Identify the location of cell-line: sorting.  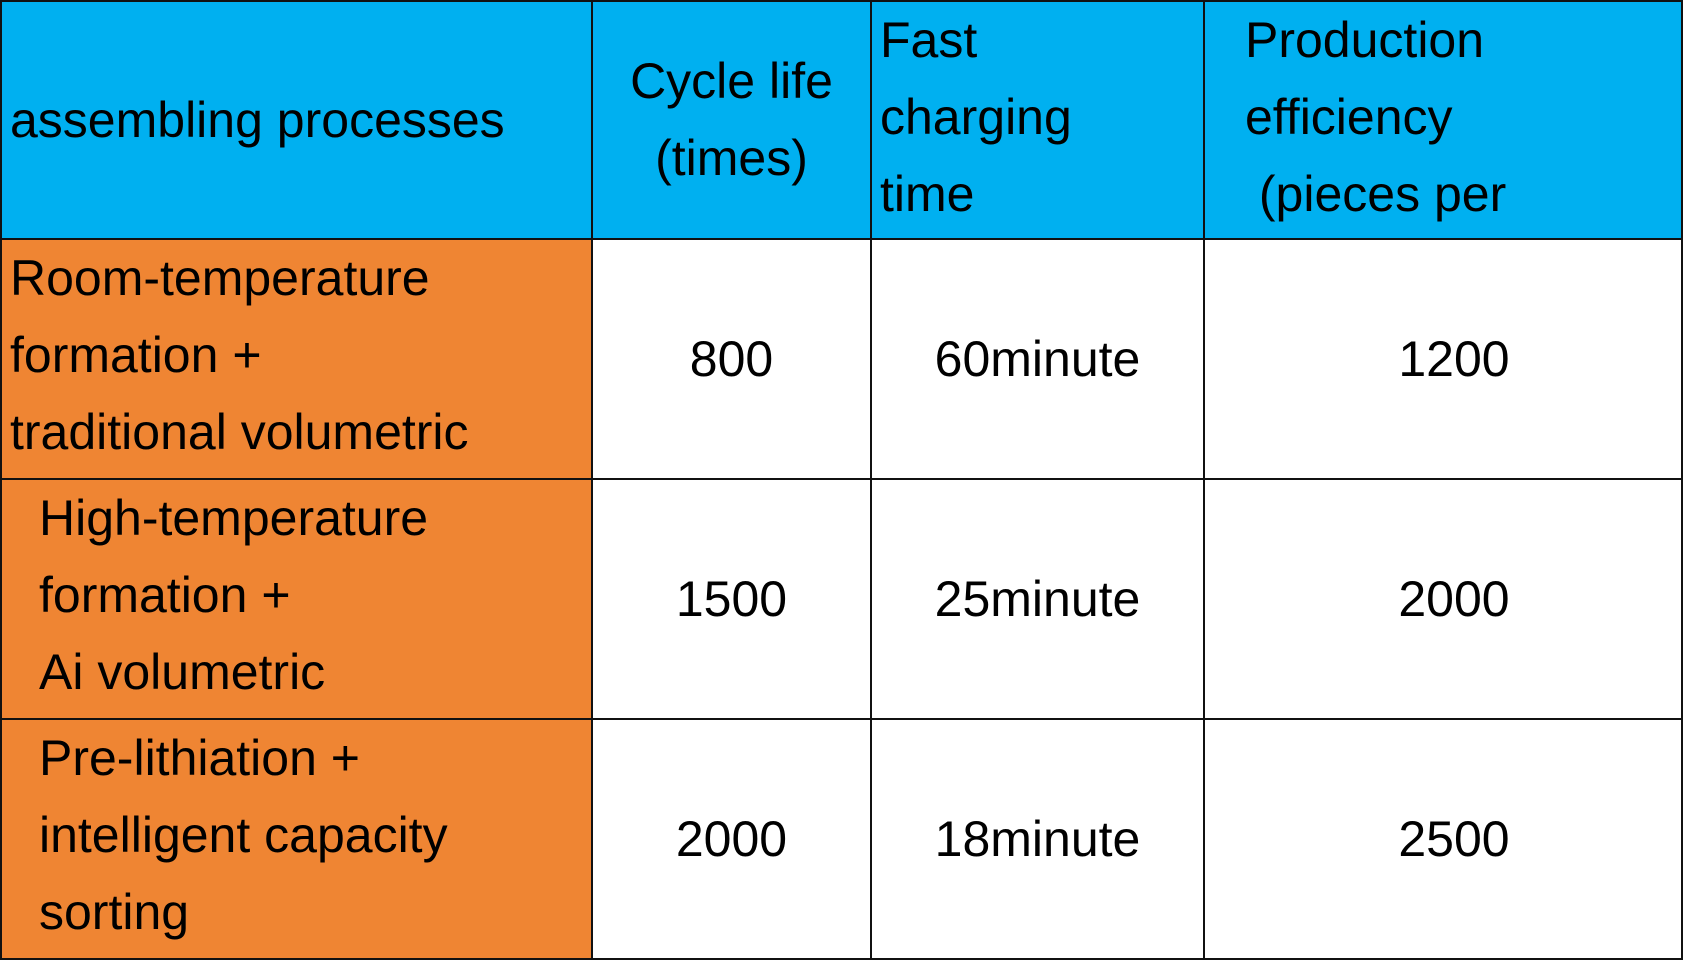
(114, 912).